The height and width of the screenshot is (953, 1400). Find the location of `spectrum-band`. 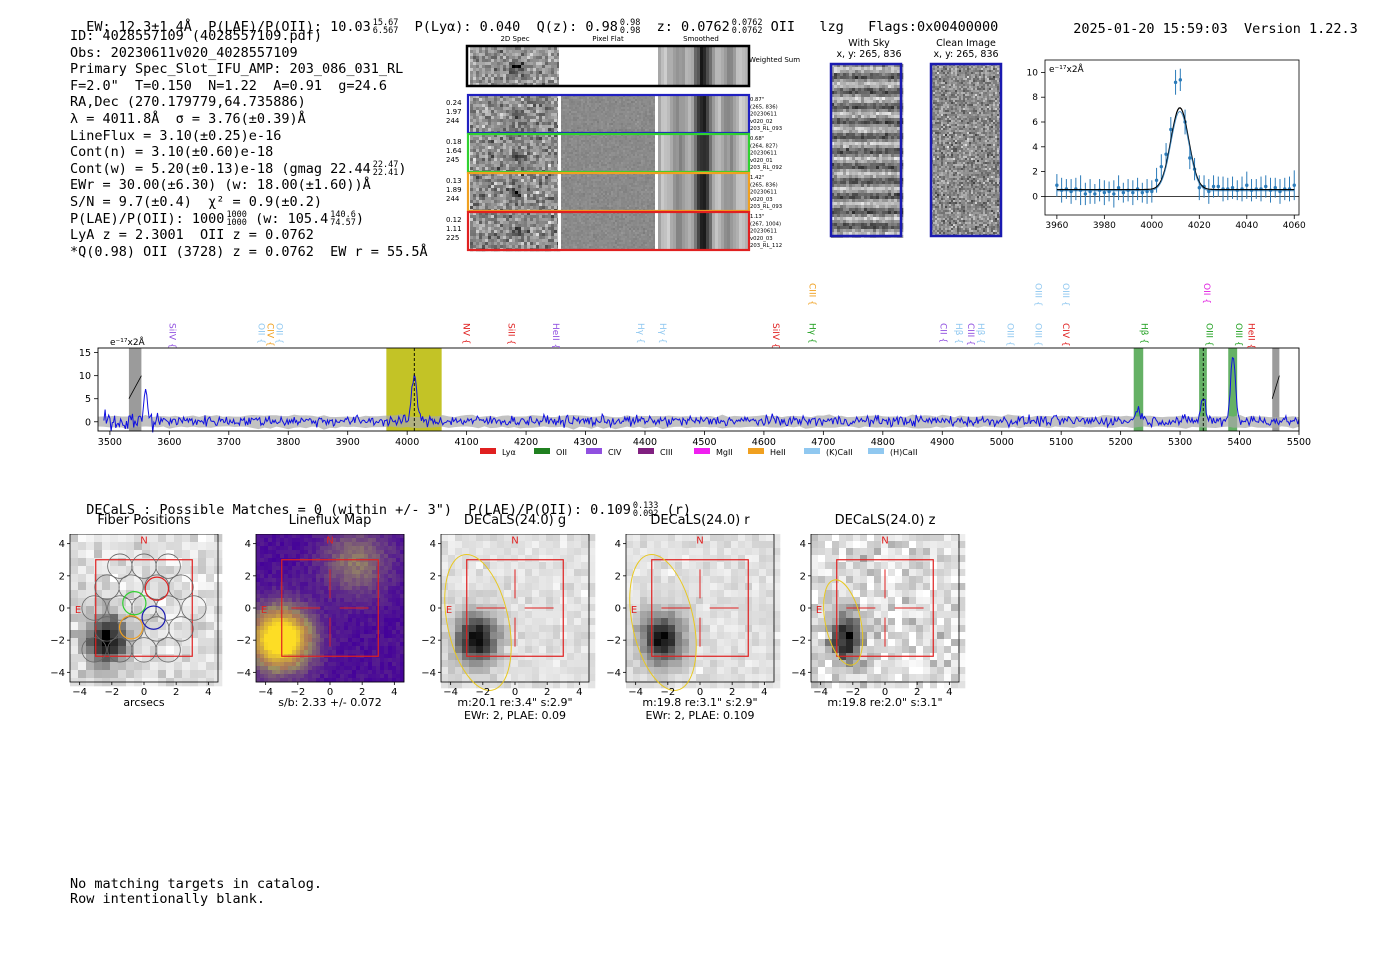

spectrum-band is located at coordinates (1138, 389).